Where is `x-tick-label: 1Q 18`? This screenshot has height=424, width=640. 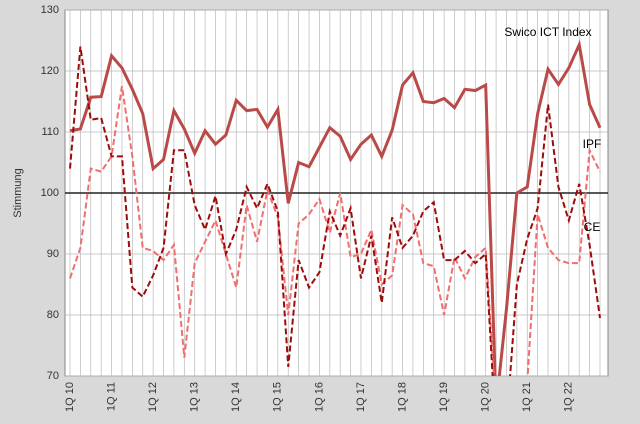 x-tick-label: 1Q 18 is located at coordinates (402, 397).